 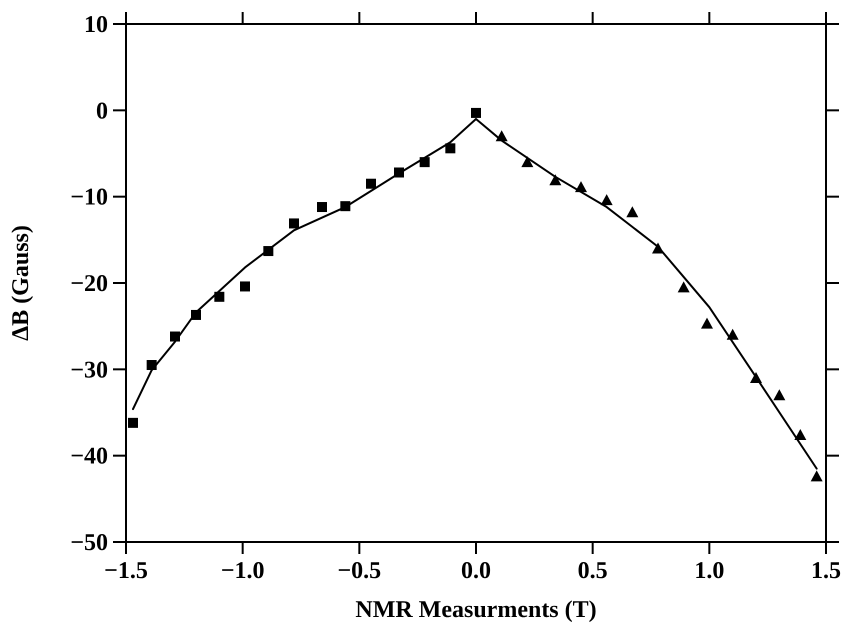 I want to click on x-tick-label: 0.5, so click(x=593, y=571).